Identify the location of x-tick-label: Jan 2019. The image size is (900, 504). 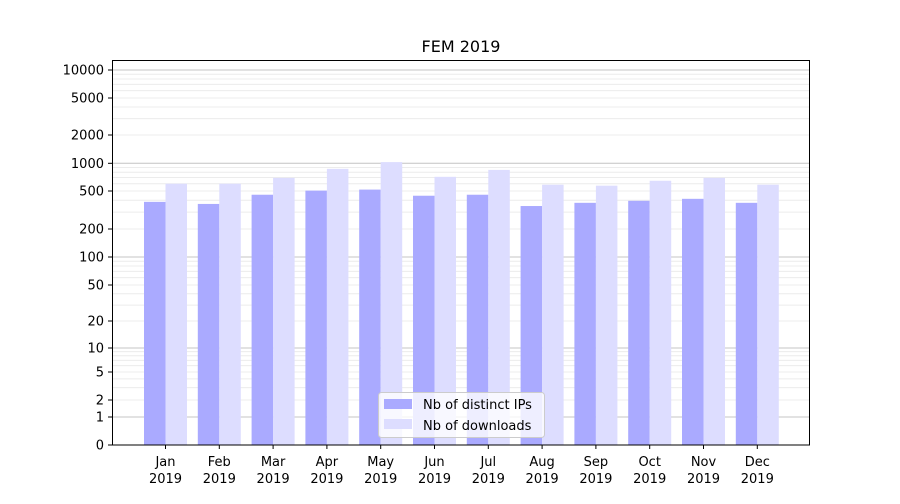
(165, 471).